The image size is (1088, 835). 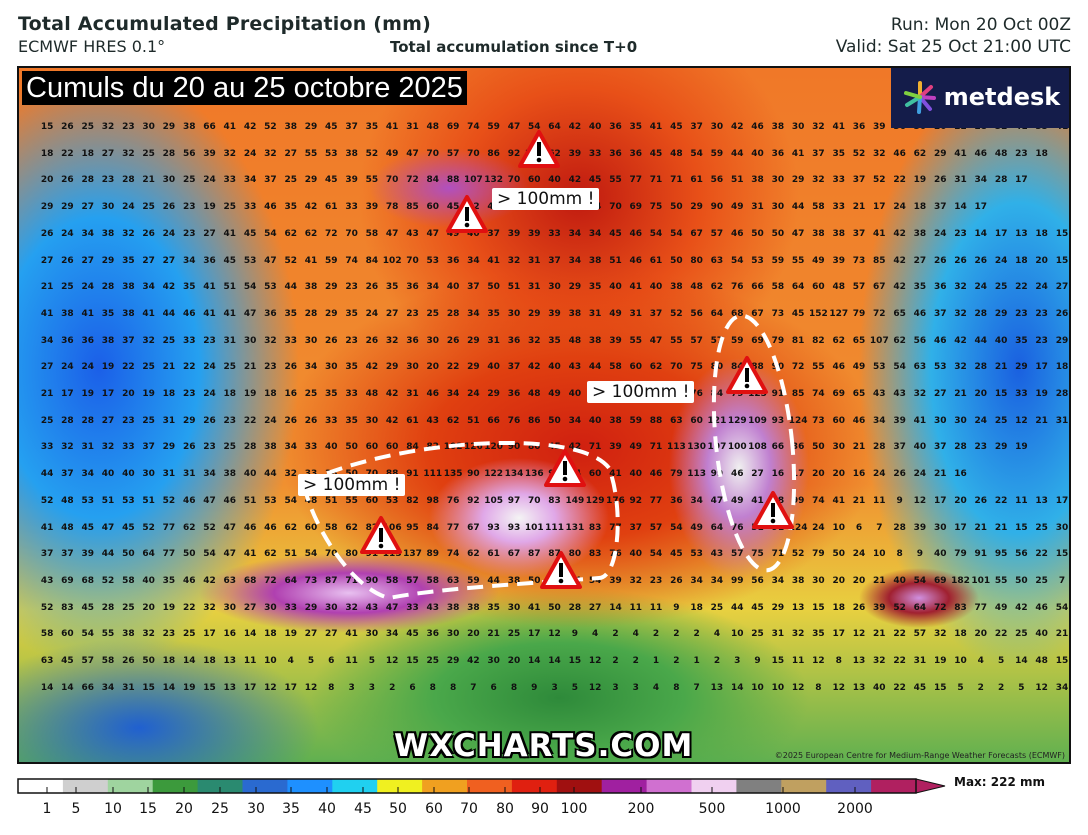 What do you see at coordinates (1021, 634) in the screenshot?
I see `grid-value: 25` at bounding box center [1021, 634].